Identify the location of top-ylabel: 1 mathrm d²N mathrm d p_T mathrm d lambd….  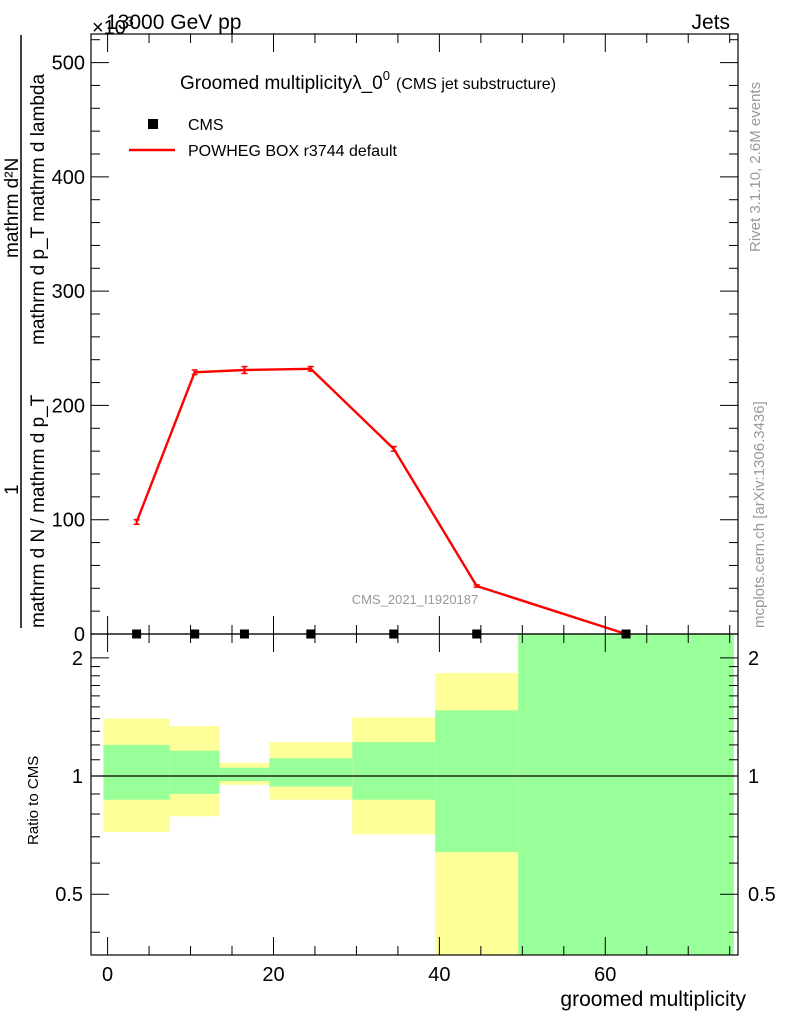
(25, 331).